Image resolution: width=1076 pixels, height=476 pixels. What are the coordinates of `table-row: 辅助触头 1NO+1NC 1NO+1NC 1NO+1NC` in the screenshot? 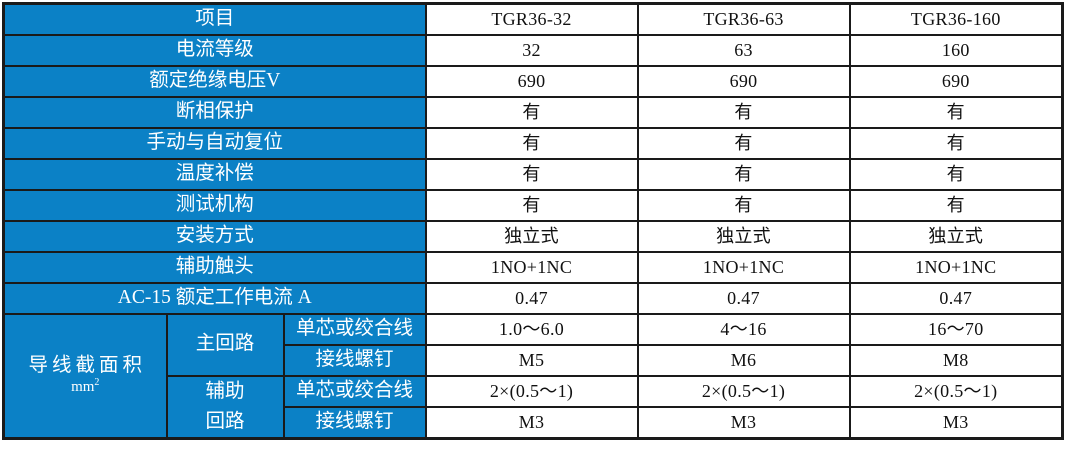 It's located at (533, 267).